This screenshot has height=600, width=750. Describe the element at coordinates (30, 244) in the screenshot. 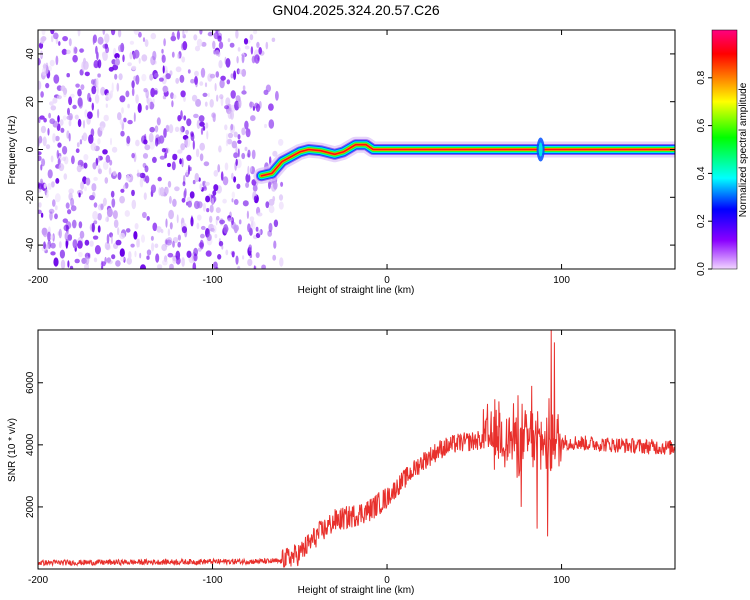

I see `y-tick-label: -40` at that location.